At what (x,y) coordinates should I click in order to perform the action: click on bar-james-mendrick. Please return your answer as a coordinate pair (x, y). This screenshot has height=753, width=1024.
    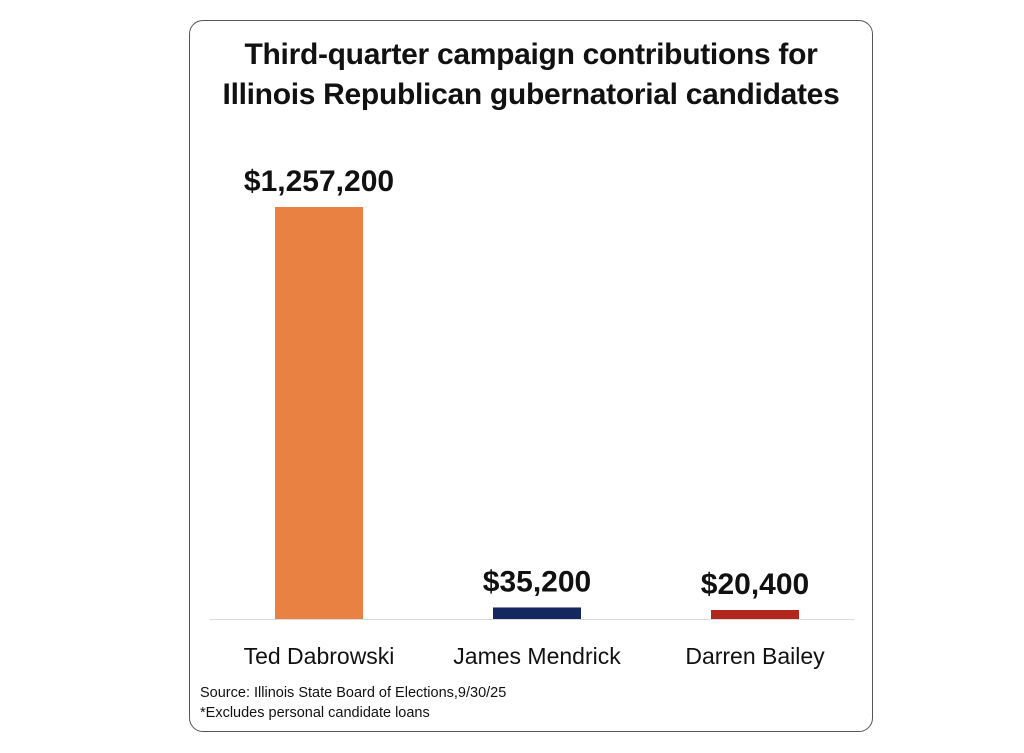
    Looking at the image, I should click on (537, 613).